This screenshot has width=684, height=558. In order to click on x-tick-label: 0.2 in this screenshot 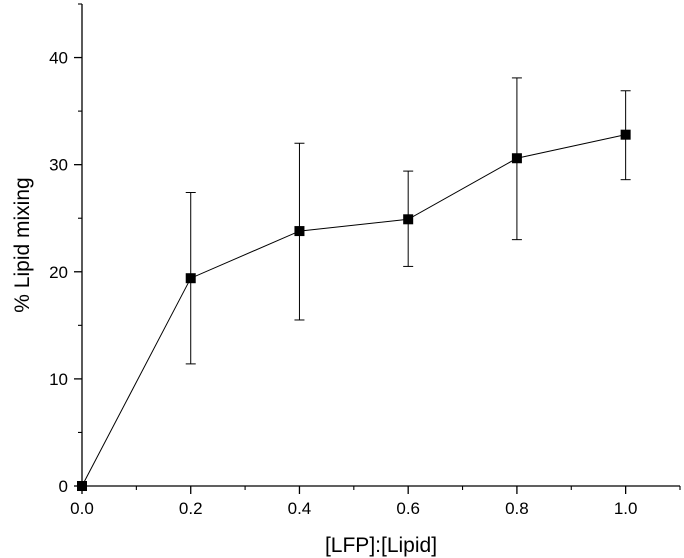, I will do `click(191, 508)`.